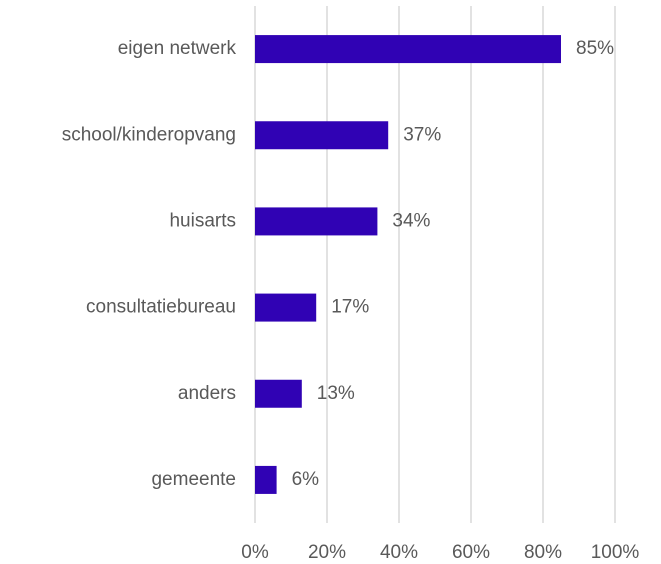 This screenshot has width=661, height=564. I want to click on x-tick-label: 60%, so click(471, 552).